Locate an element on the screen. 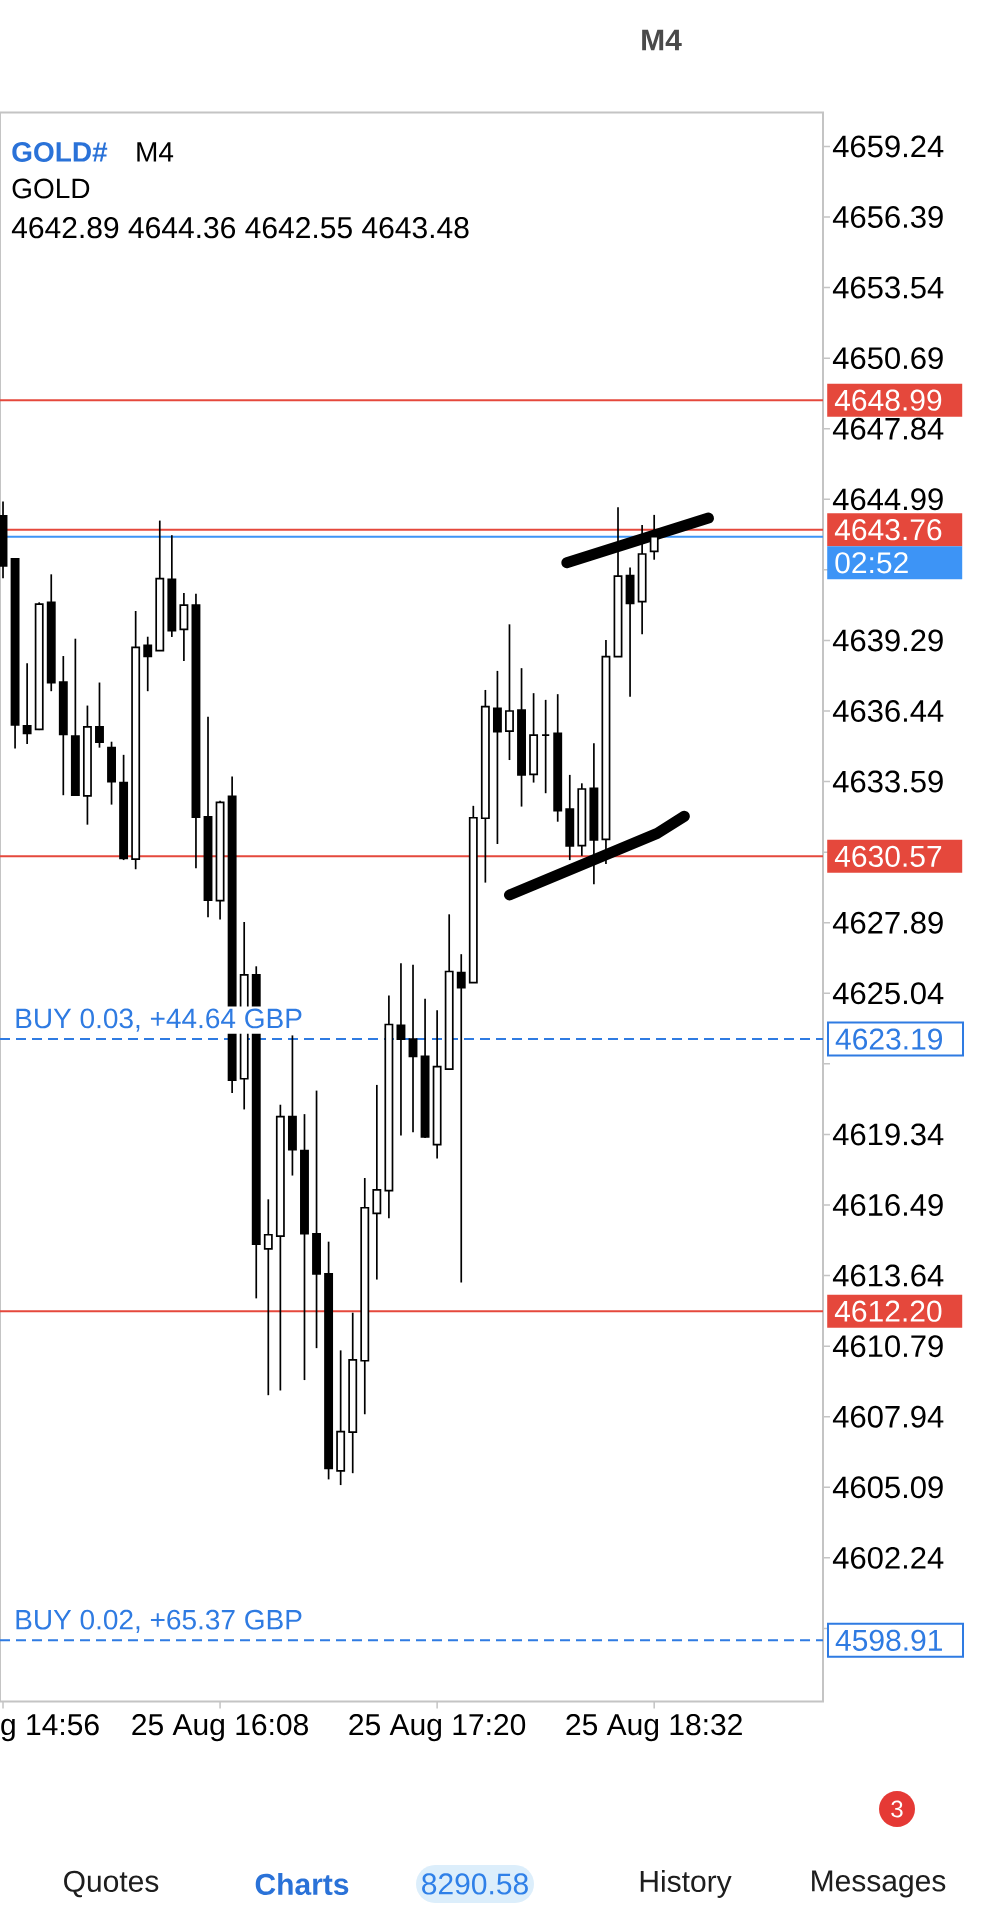 This screenshot has width=989, height=1920. annotation: M4 is located at coordinates (155, 152).